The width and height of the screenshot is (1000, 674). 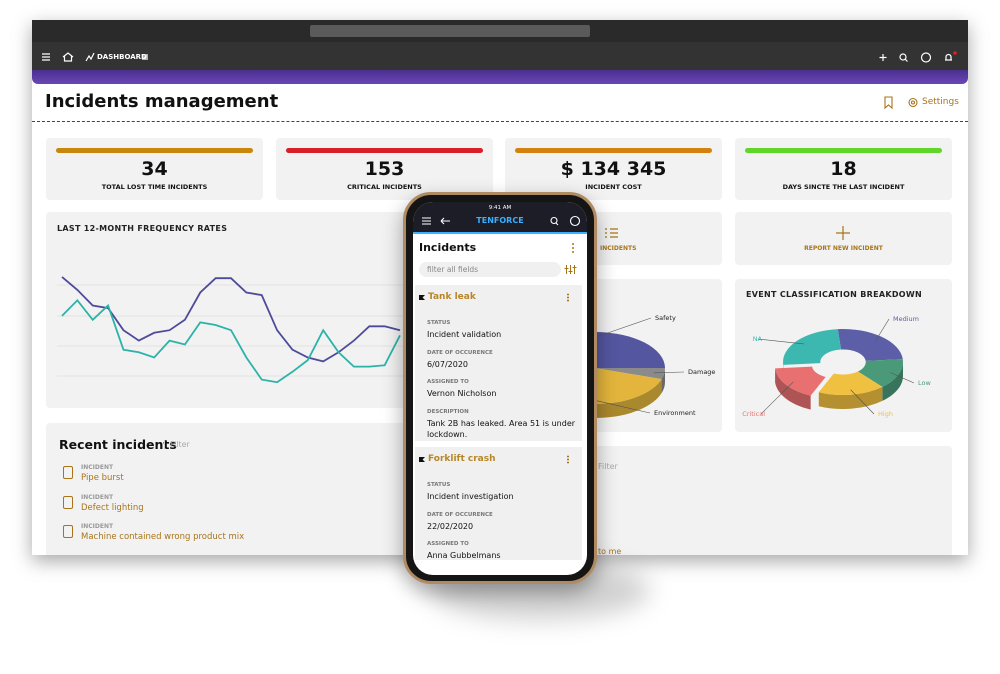 I want to click on bell-icon, so click(x=948, y=57).